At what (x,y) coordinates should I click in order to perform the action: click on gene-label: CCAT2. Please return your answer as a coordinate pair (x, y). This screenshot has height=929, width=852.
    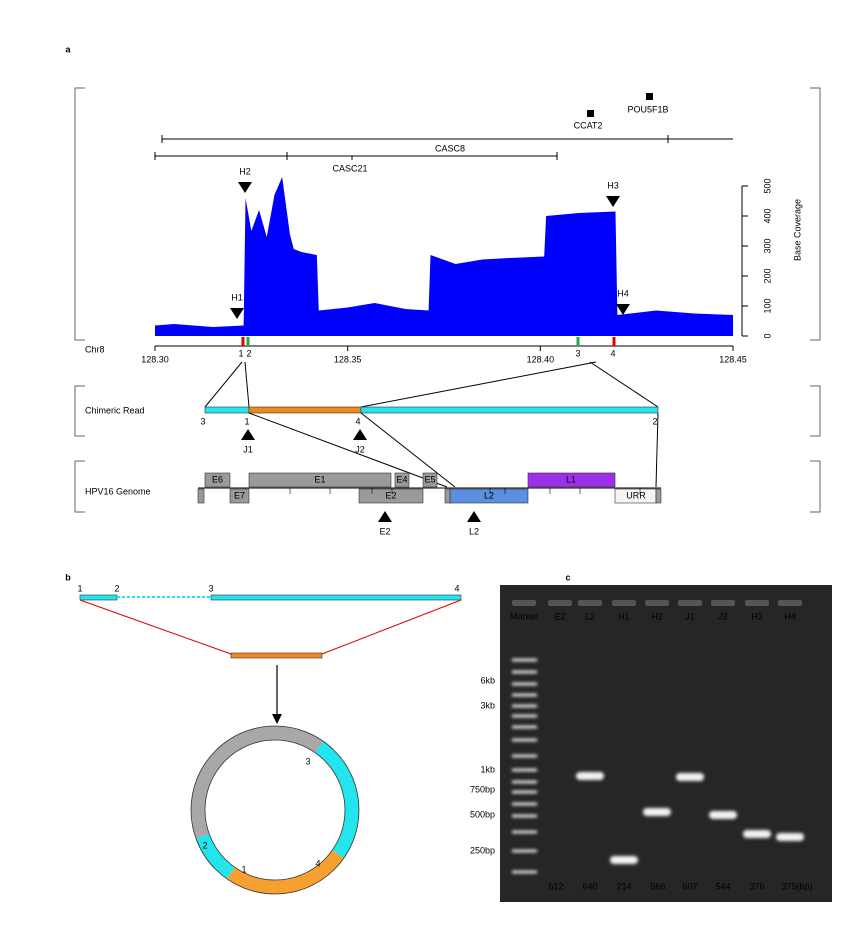
    Looking at the image, I should click on (588, 125).